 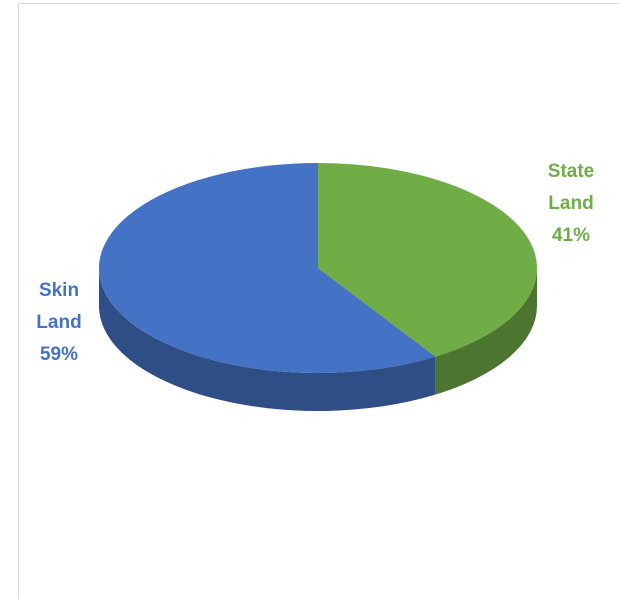 I want to click on data-label: Skin Land 59%, so click(x=59, y=323).